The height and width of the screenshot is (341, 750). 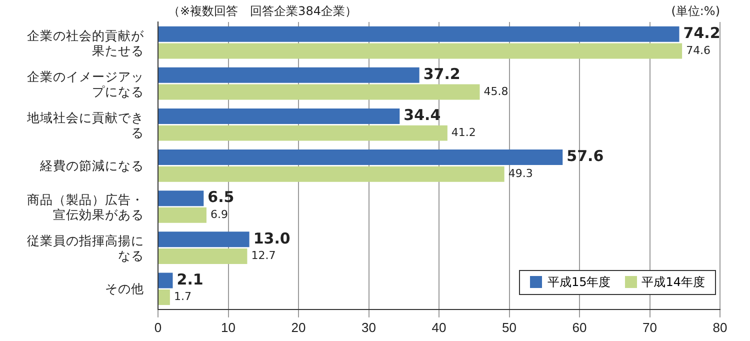 What do you see at coordinates (221, 197) in the screenshot?
I see `data-label: 6.5` at bounding box center [221, 197].